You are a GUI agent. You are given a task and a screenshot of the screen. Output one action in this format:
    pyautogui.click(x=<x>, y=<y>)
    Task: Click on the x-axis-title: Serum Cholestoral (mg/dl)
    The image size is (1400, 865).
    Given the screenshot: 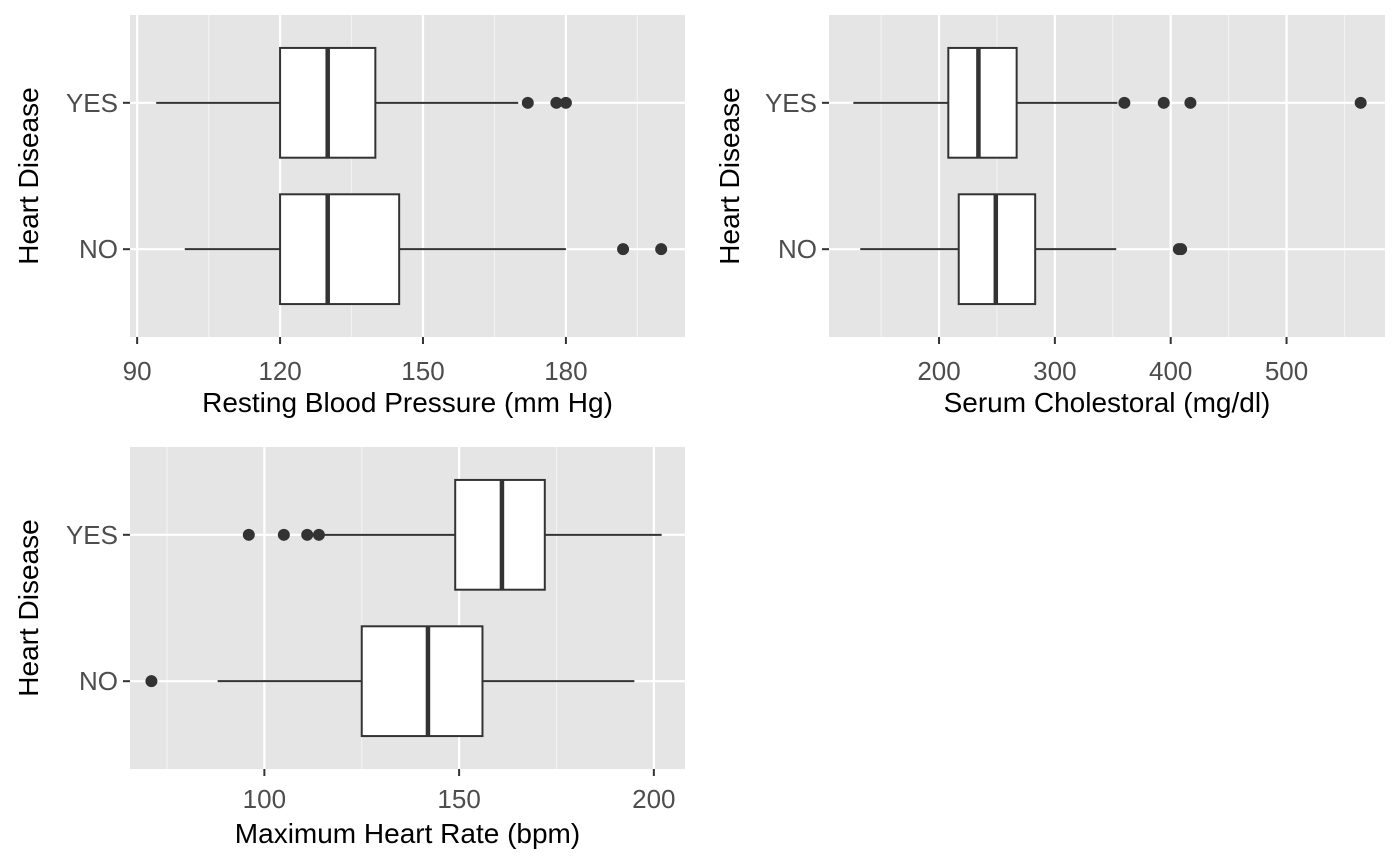 What is the action you would take?
    pyautogui.click(x=1107, y=402)
    